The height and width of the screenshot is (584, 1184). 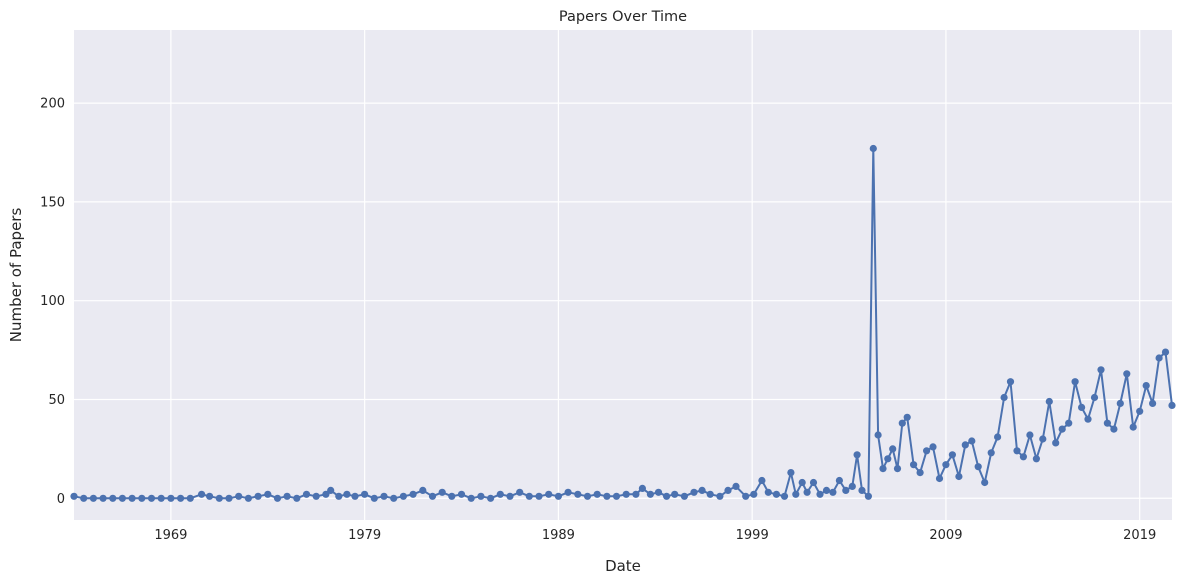 I want to click on x-tick-label: 2009, so click(x=945, y=535).